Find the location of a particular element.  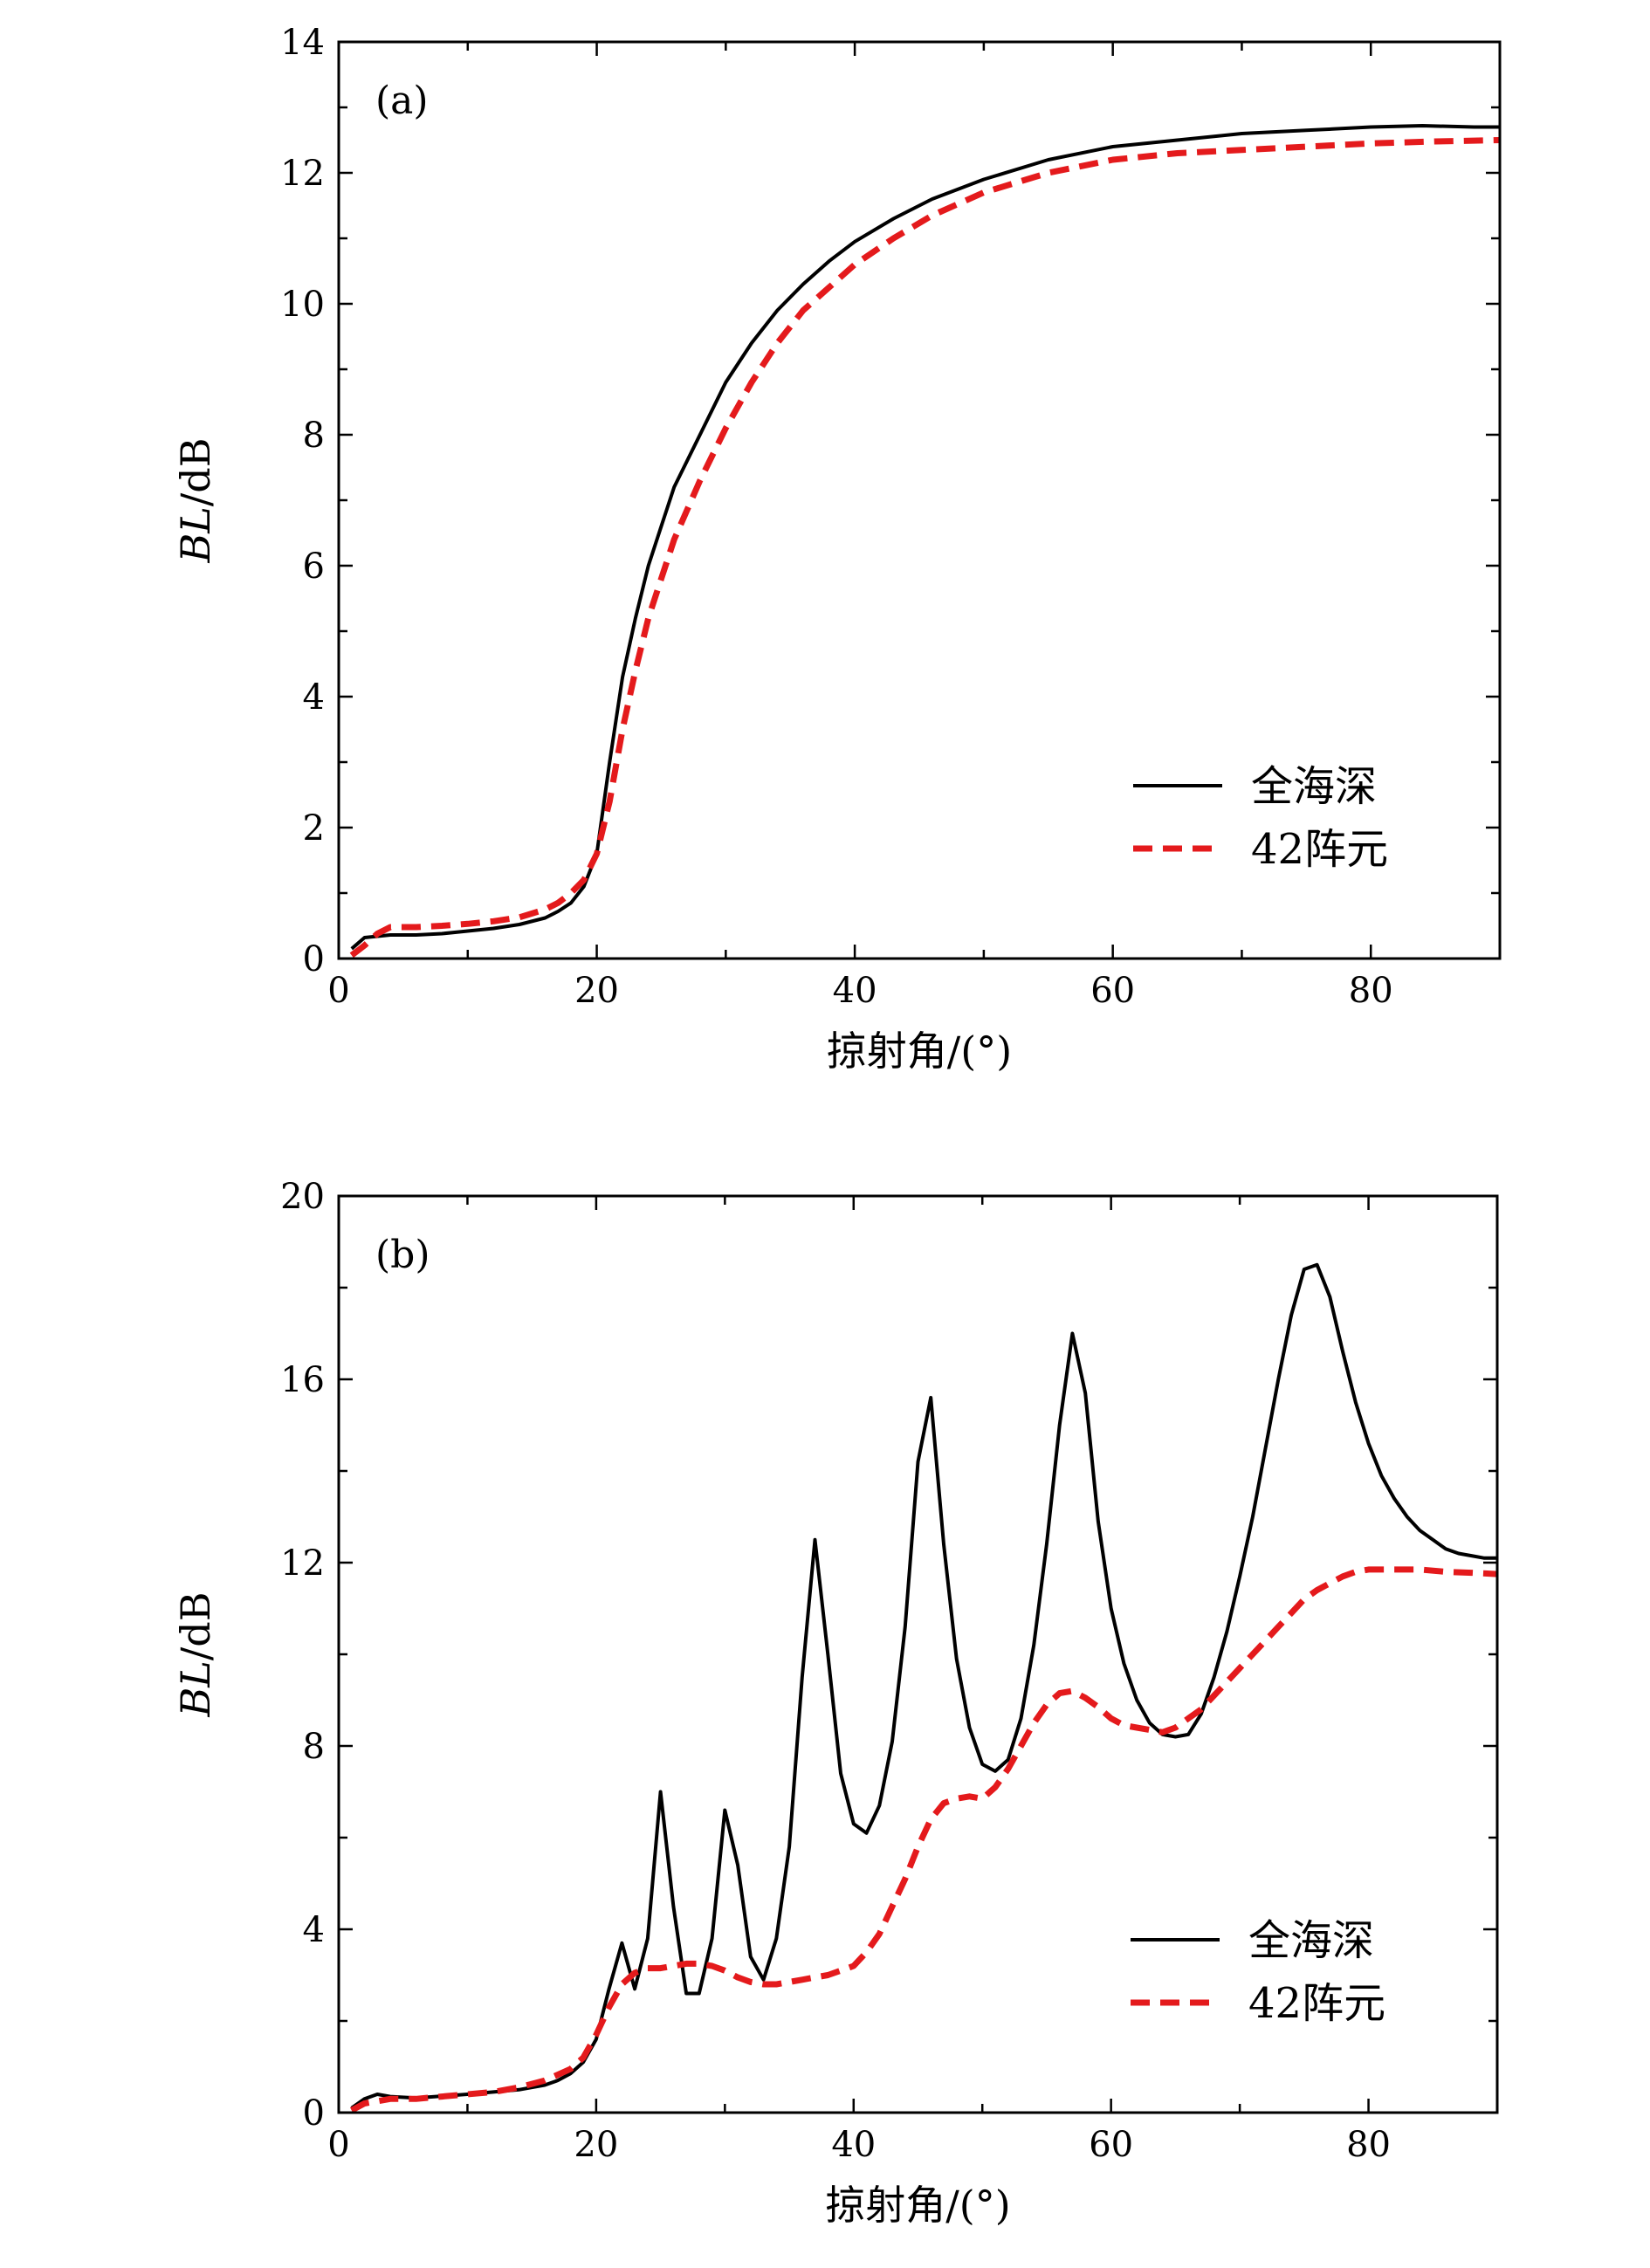

y-tick-label: 20 is located at coordinates (302, 1197).